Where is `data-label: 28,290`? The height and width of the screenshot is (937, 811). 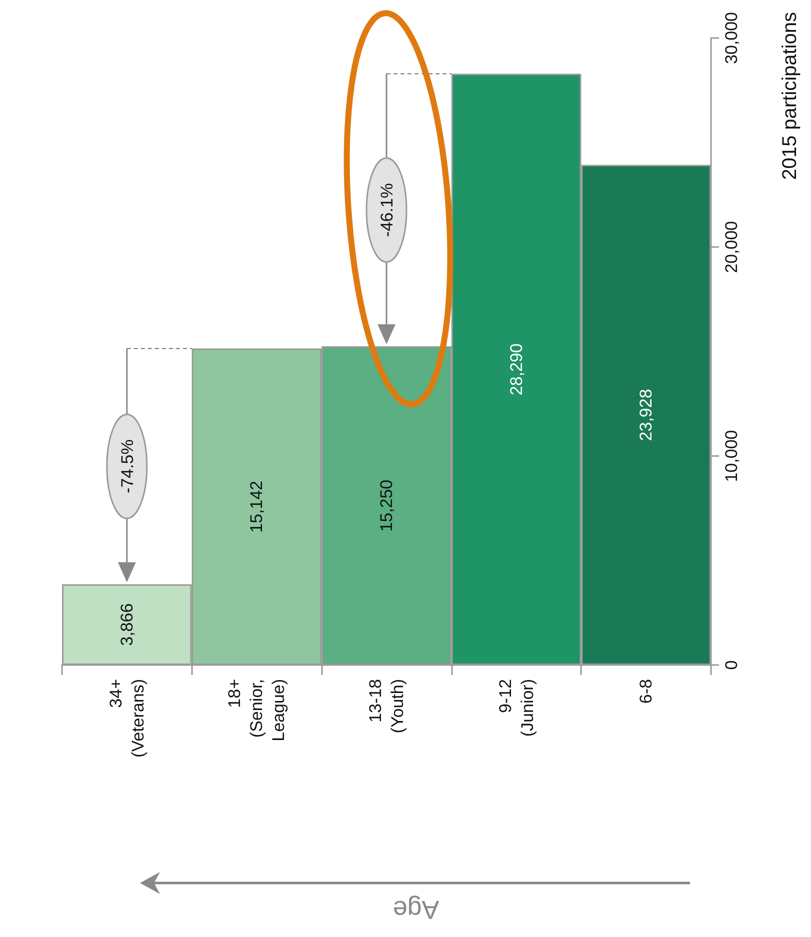 data-label: 28,290 is located at coordinates (516, 369).